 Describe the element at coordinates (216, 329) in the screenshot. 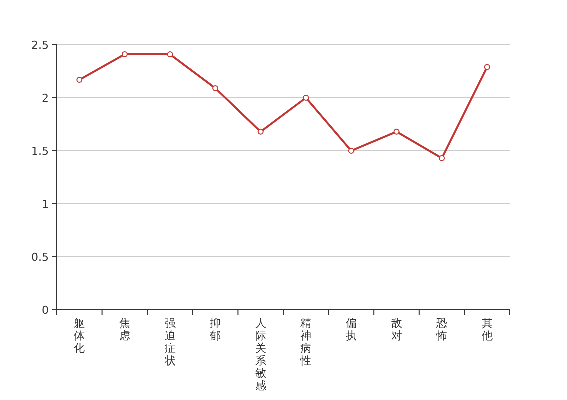

I see `x-tick-label: 抑郁` at that location.